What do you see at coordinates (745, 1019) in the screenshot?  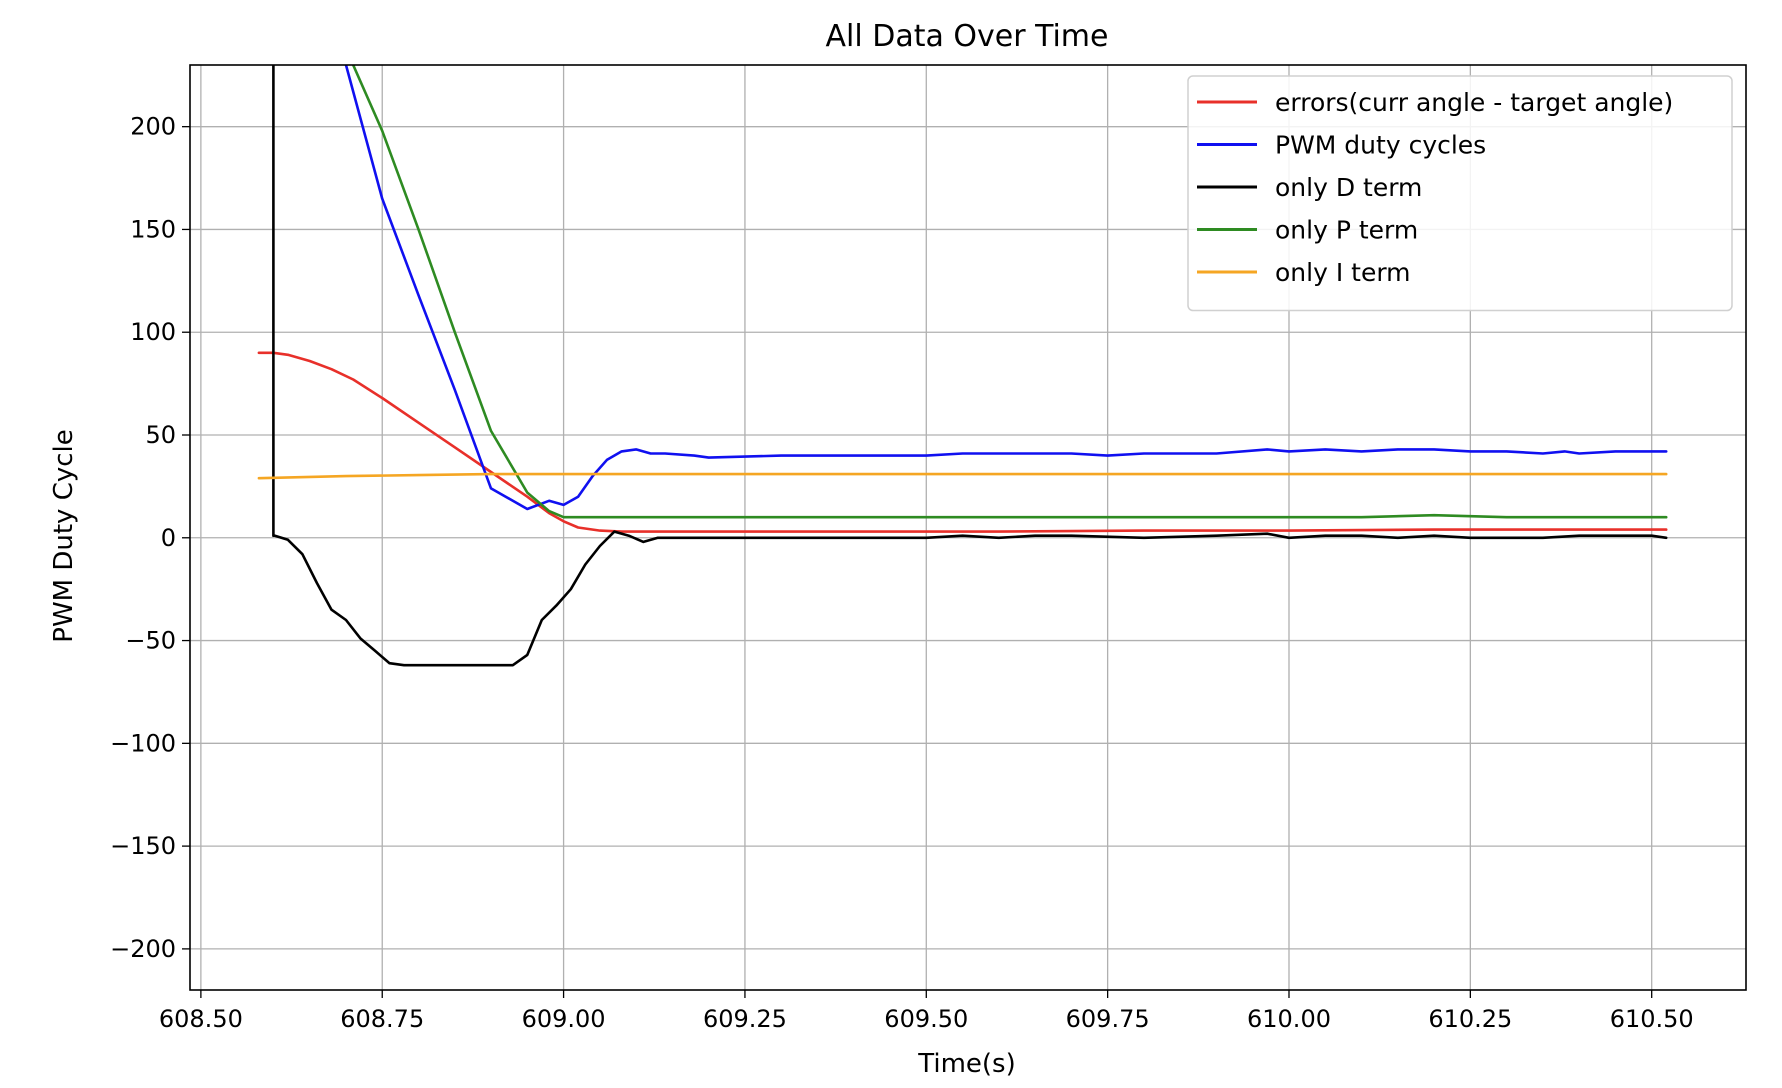 I see `x-tick-label: 609.25` at bounding box center [745, 1019].